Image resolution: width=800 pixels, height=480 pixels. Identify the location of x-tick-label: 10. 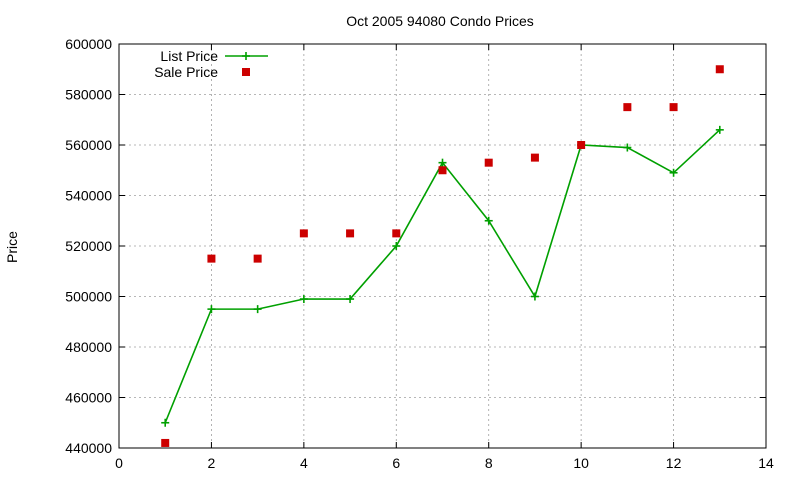
(581, 463).